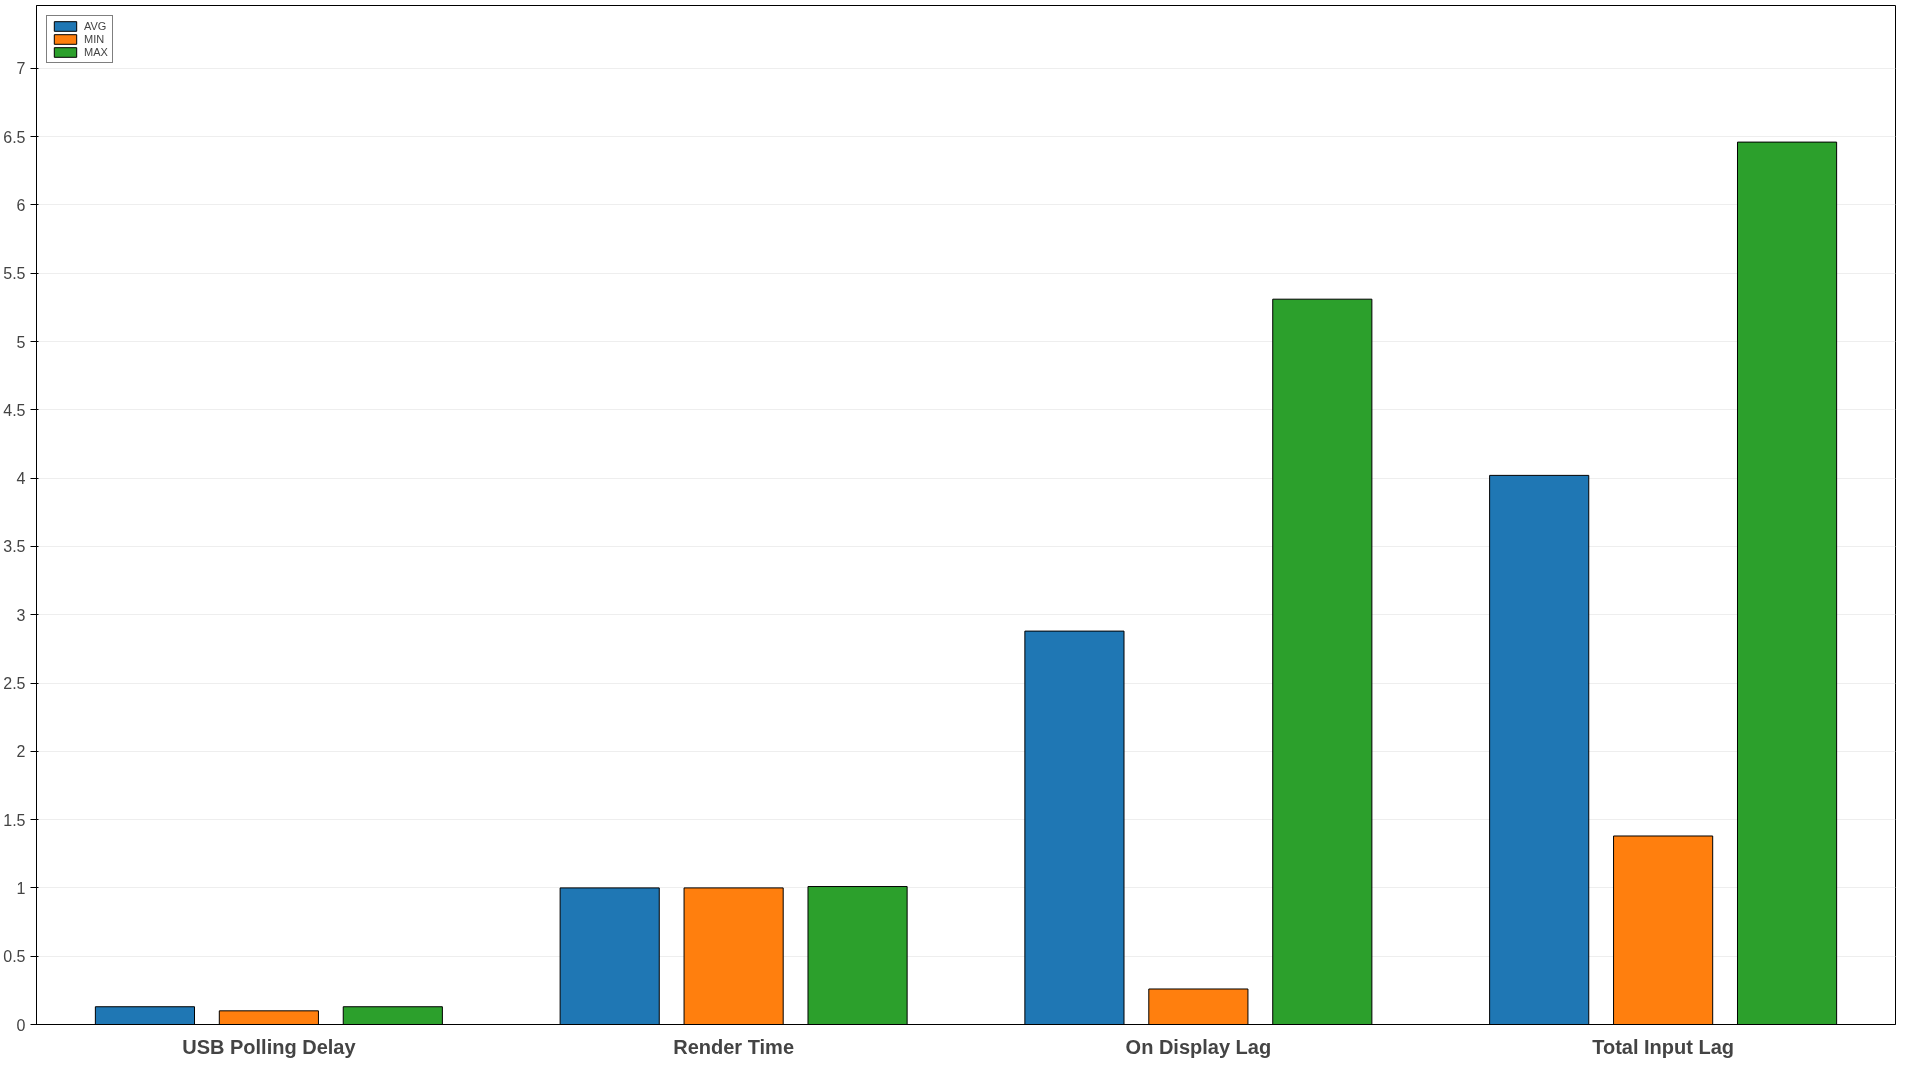 This screenshot has width=1920, height=1080. I want to click on x-tick-label: On Display Lag, so click(1198, 1046).